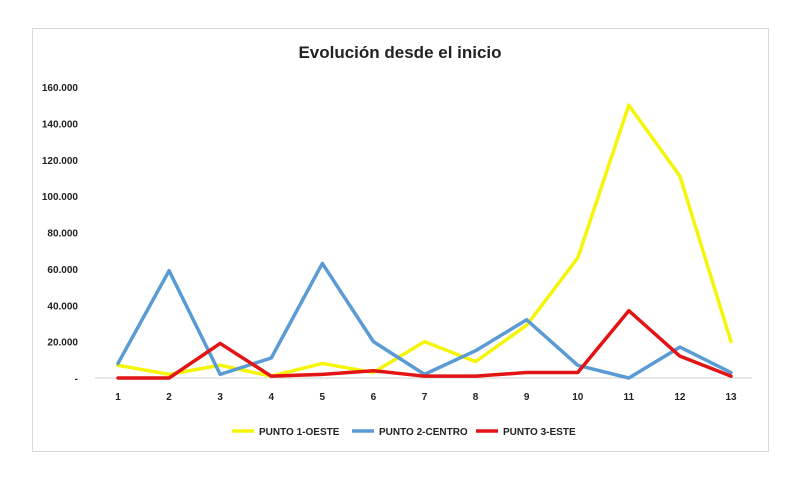  What do you see at coordinates (271, 397) in the screenshot?
I see `x-tick-label: 4` at bounding box center [271, 397].